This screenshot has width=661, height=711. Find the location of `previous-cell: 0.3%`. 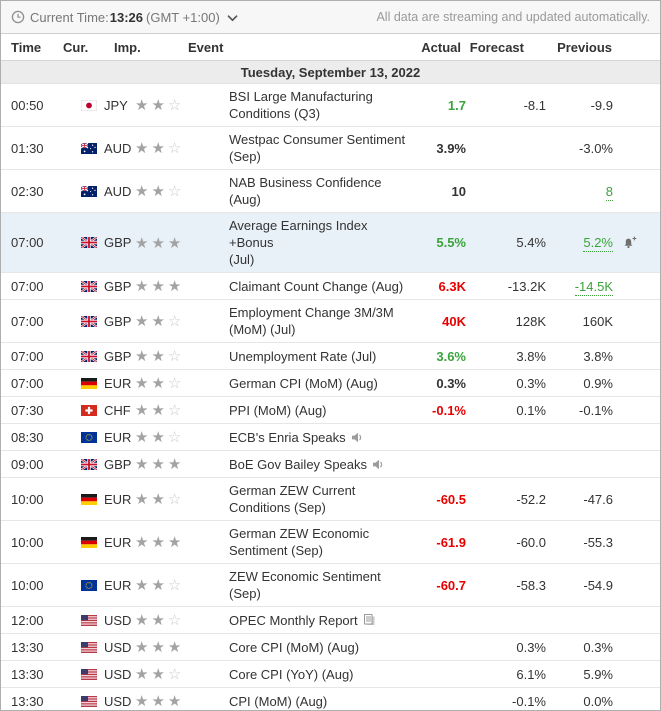

previous-cell: 0.3% is located at coordinates (579, 647).